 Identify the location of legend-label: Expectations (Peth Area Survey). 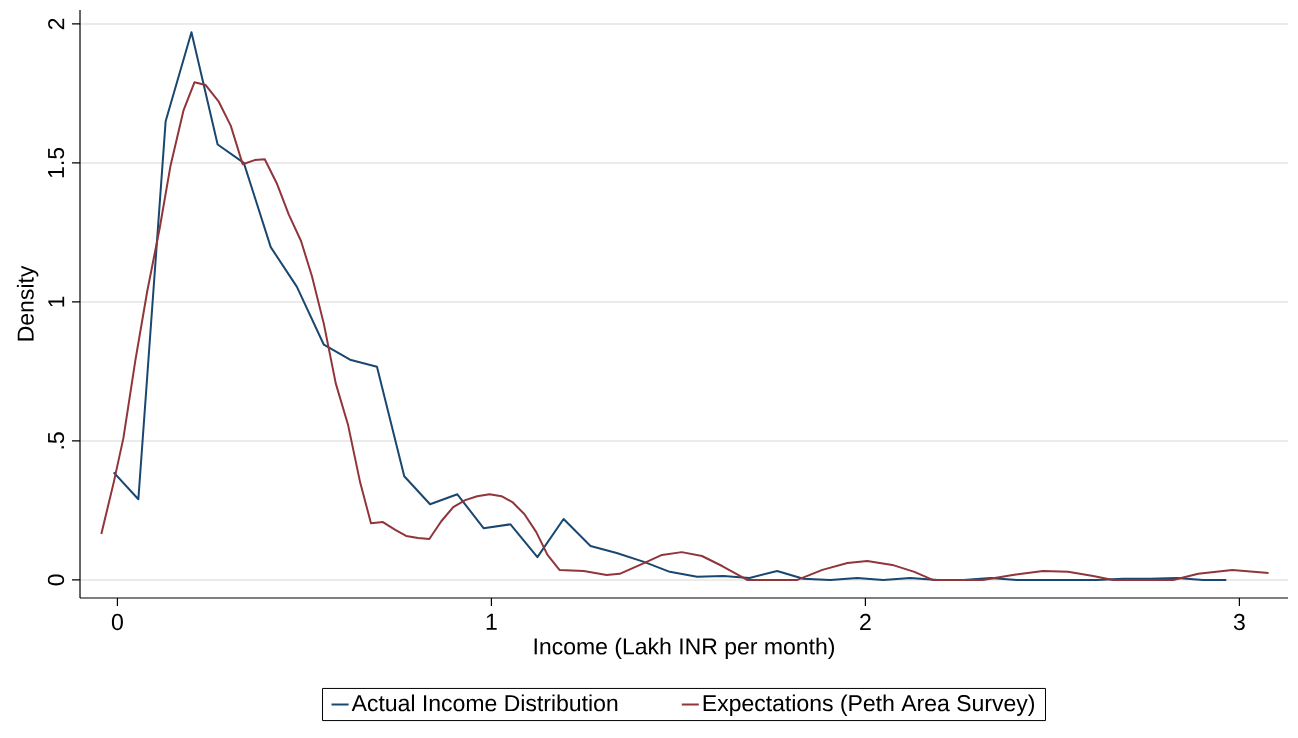
(869, 705).